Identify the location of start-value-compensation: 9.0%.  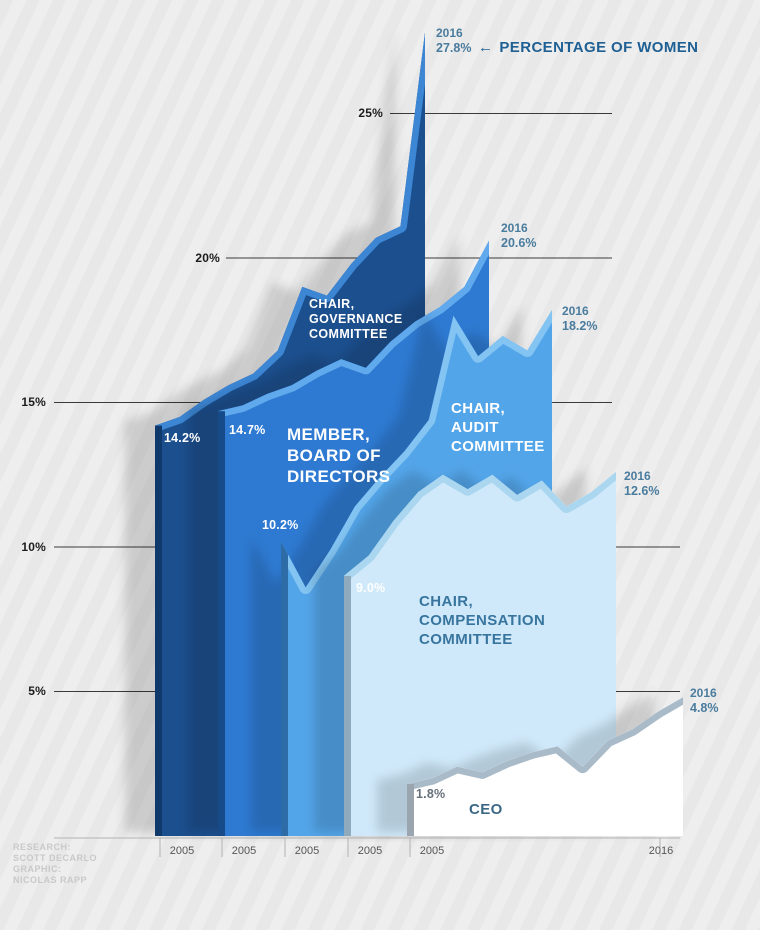
(371, 588).